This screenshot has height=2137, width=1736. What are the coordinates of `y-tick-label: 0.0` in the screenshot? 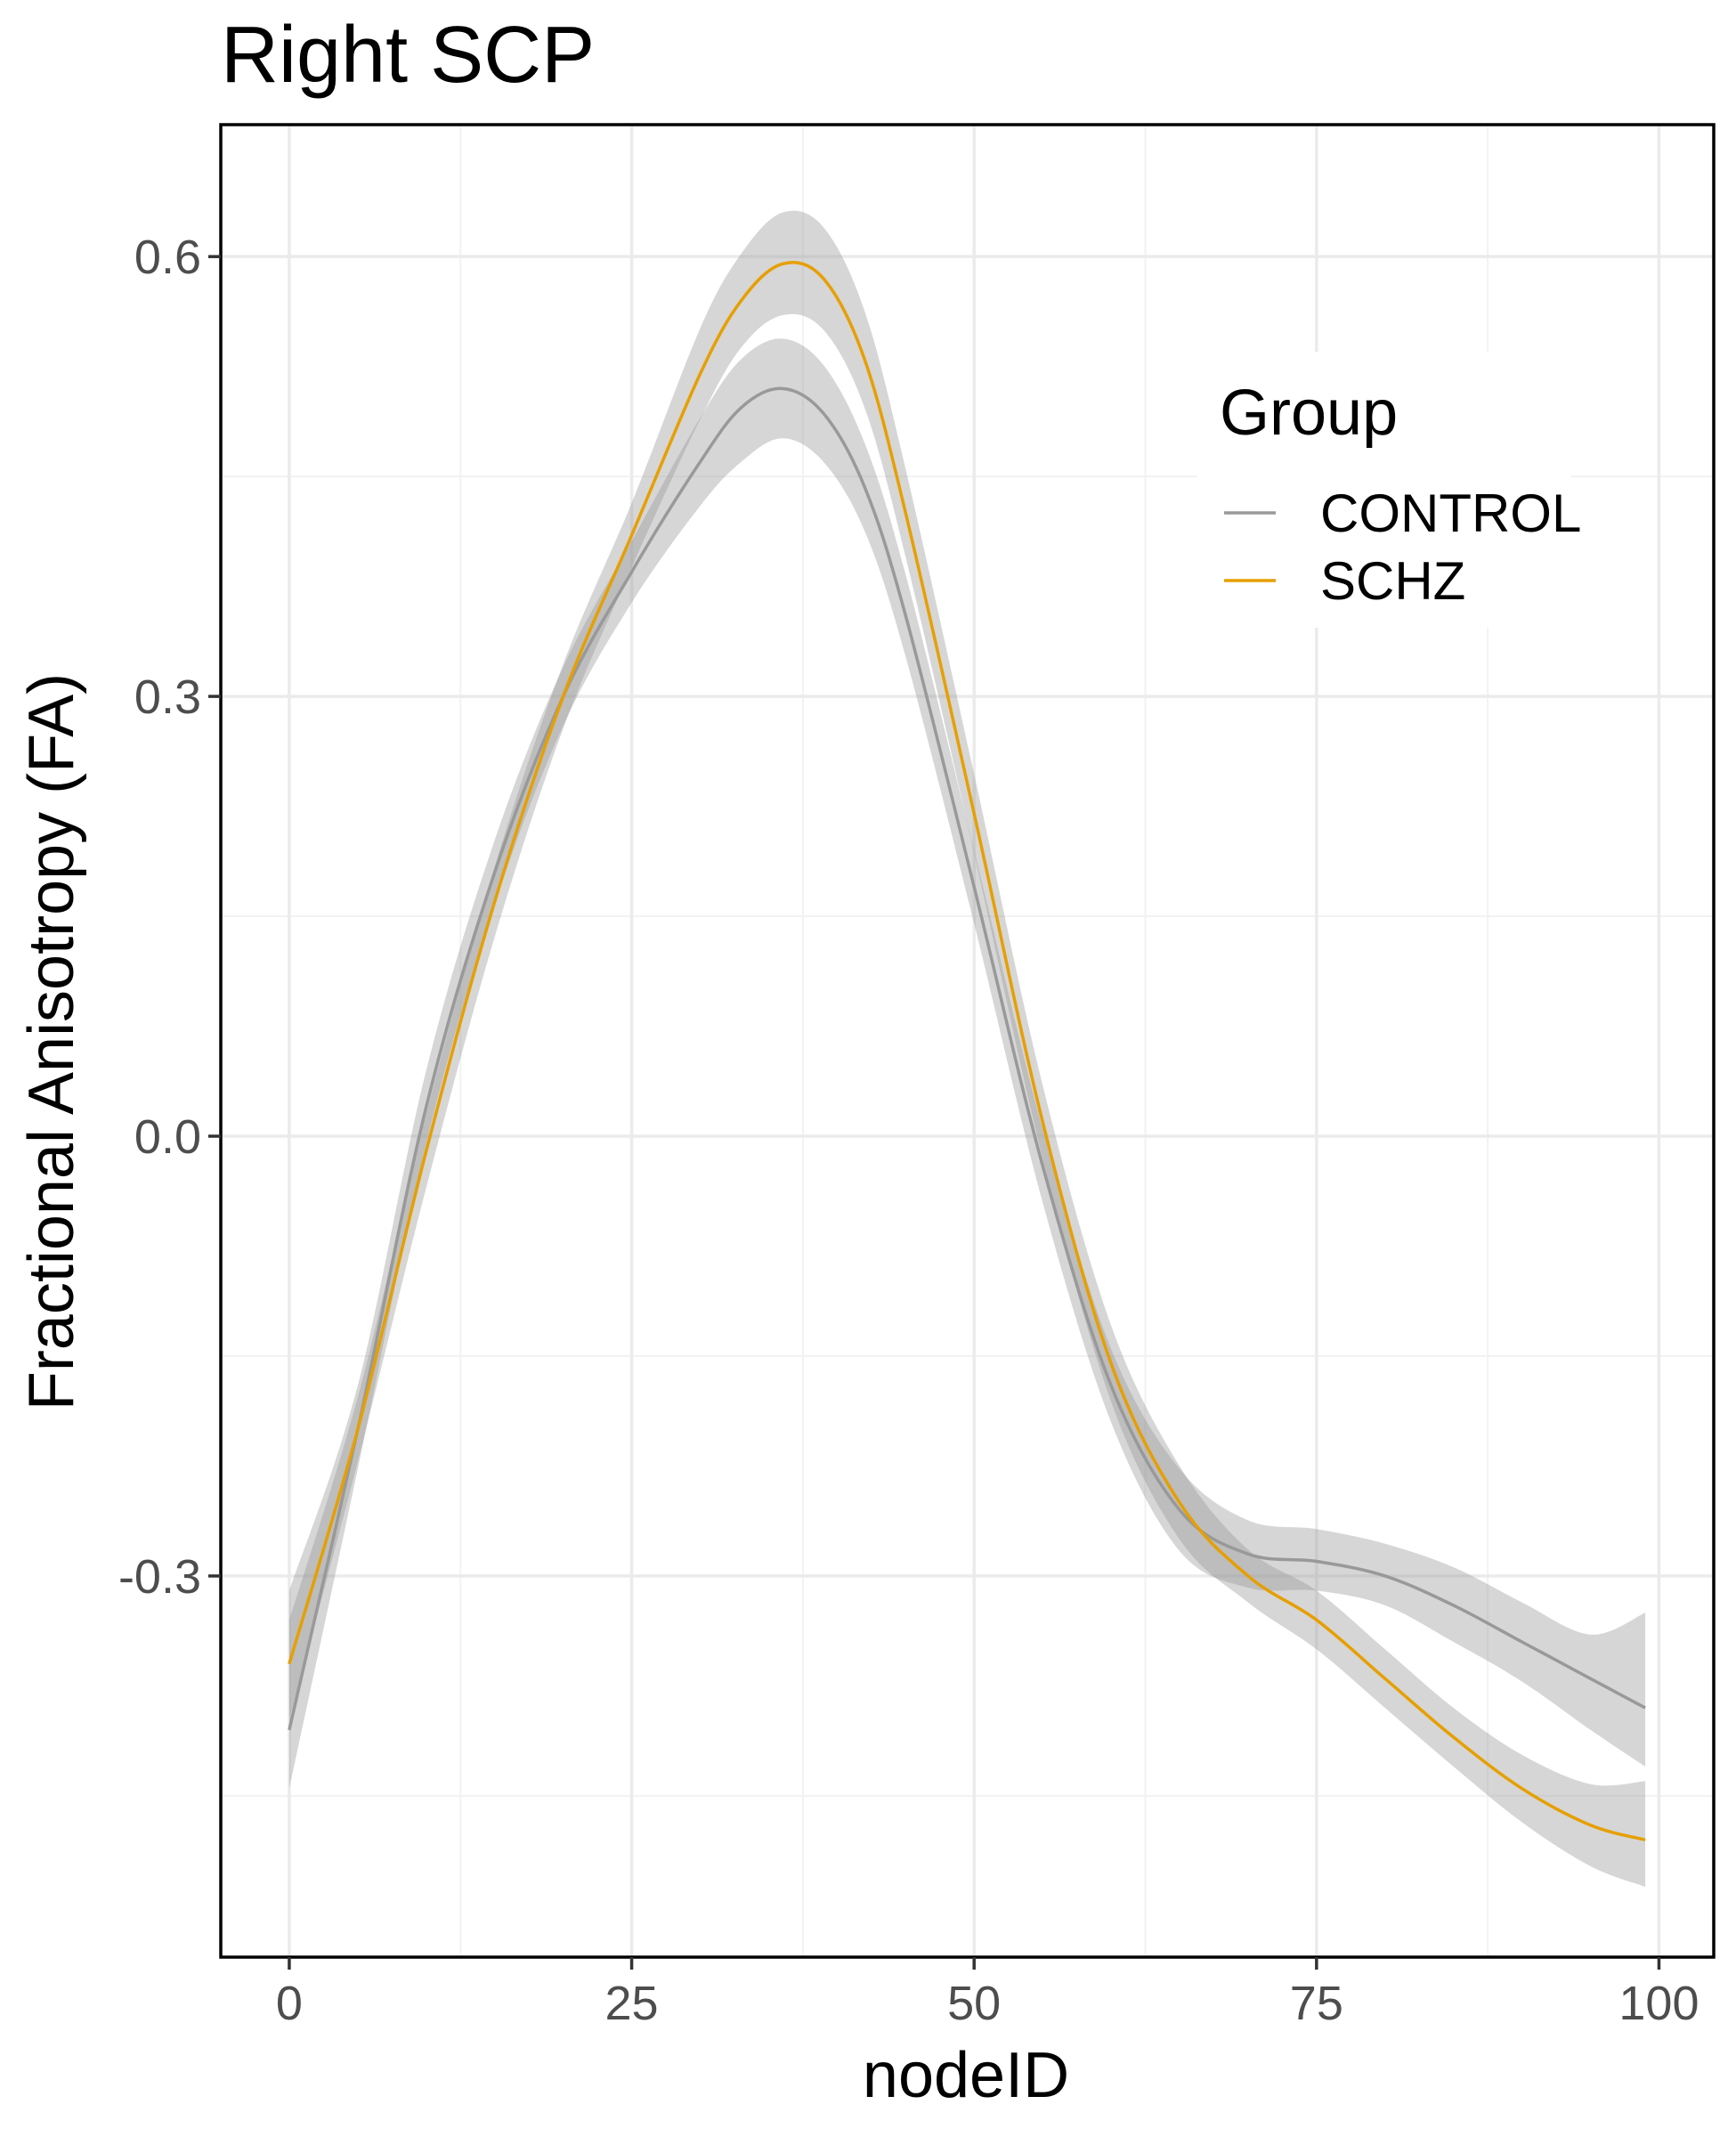 It's located at (167, 1137).